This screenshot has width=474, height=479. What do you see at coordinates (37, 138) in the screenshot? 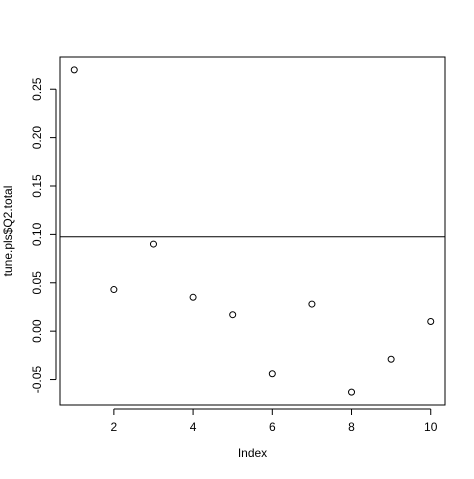
I see `y-tick-label: 0.20` at bounding box center [37, 138].